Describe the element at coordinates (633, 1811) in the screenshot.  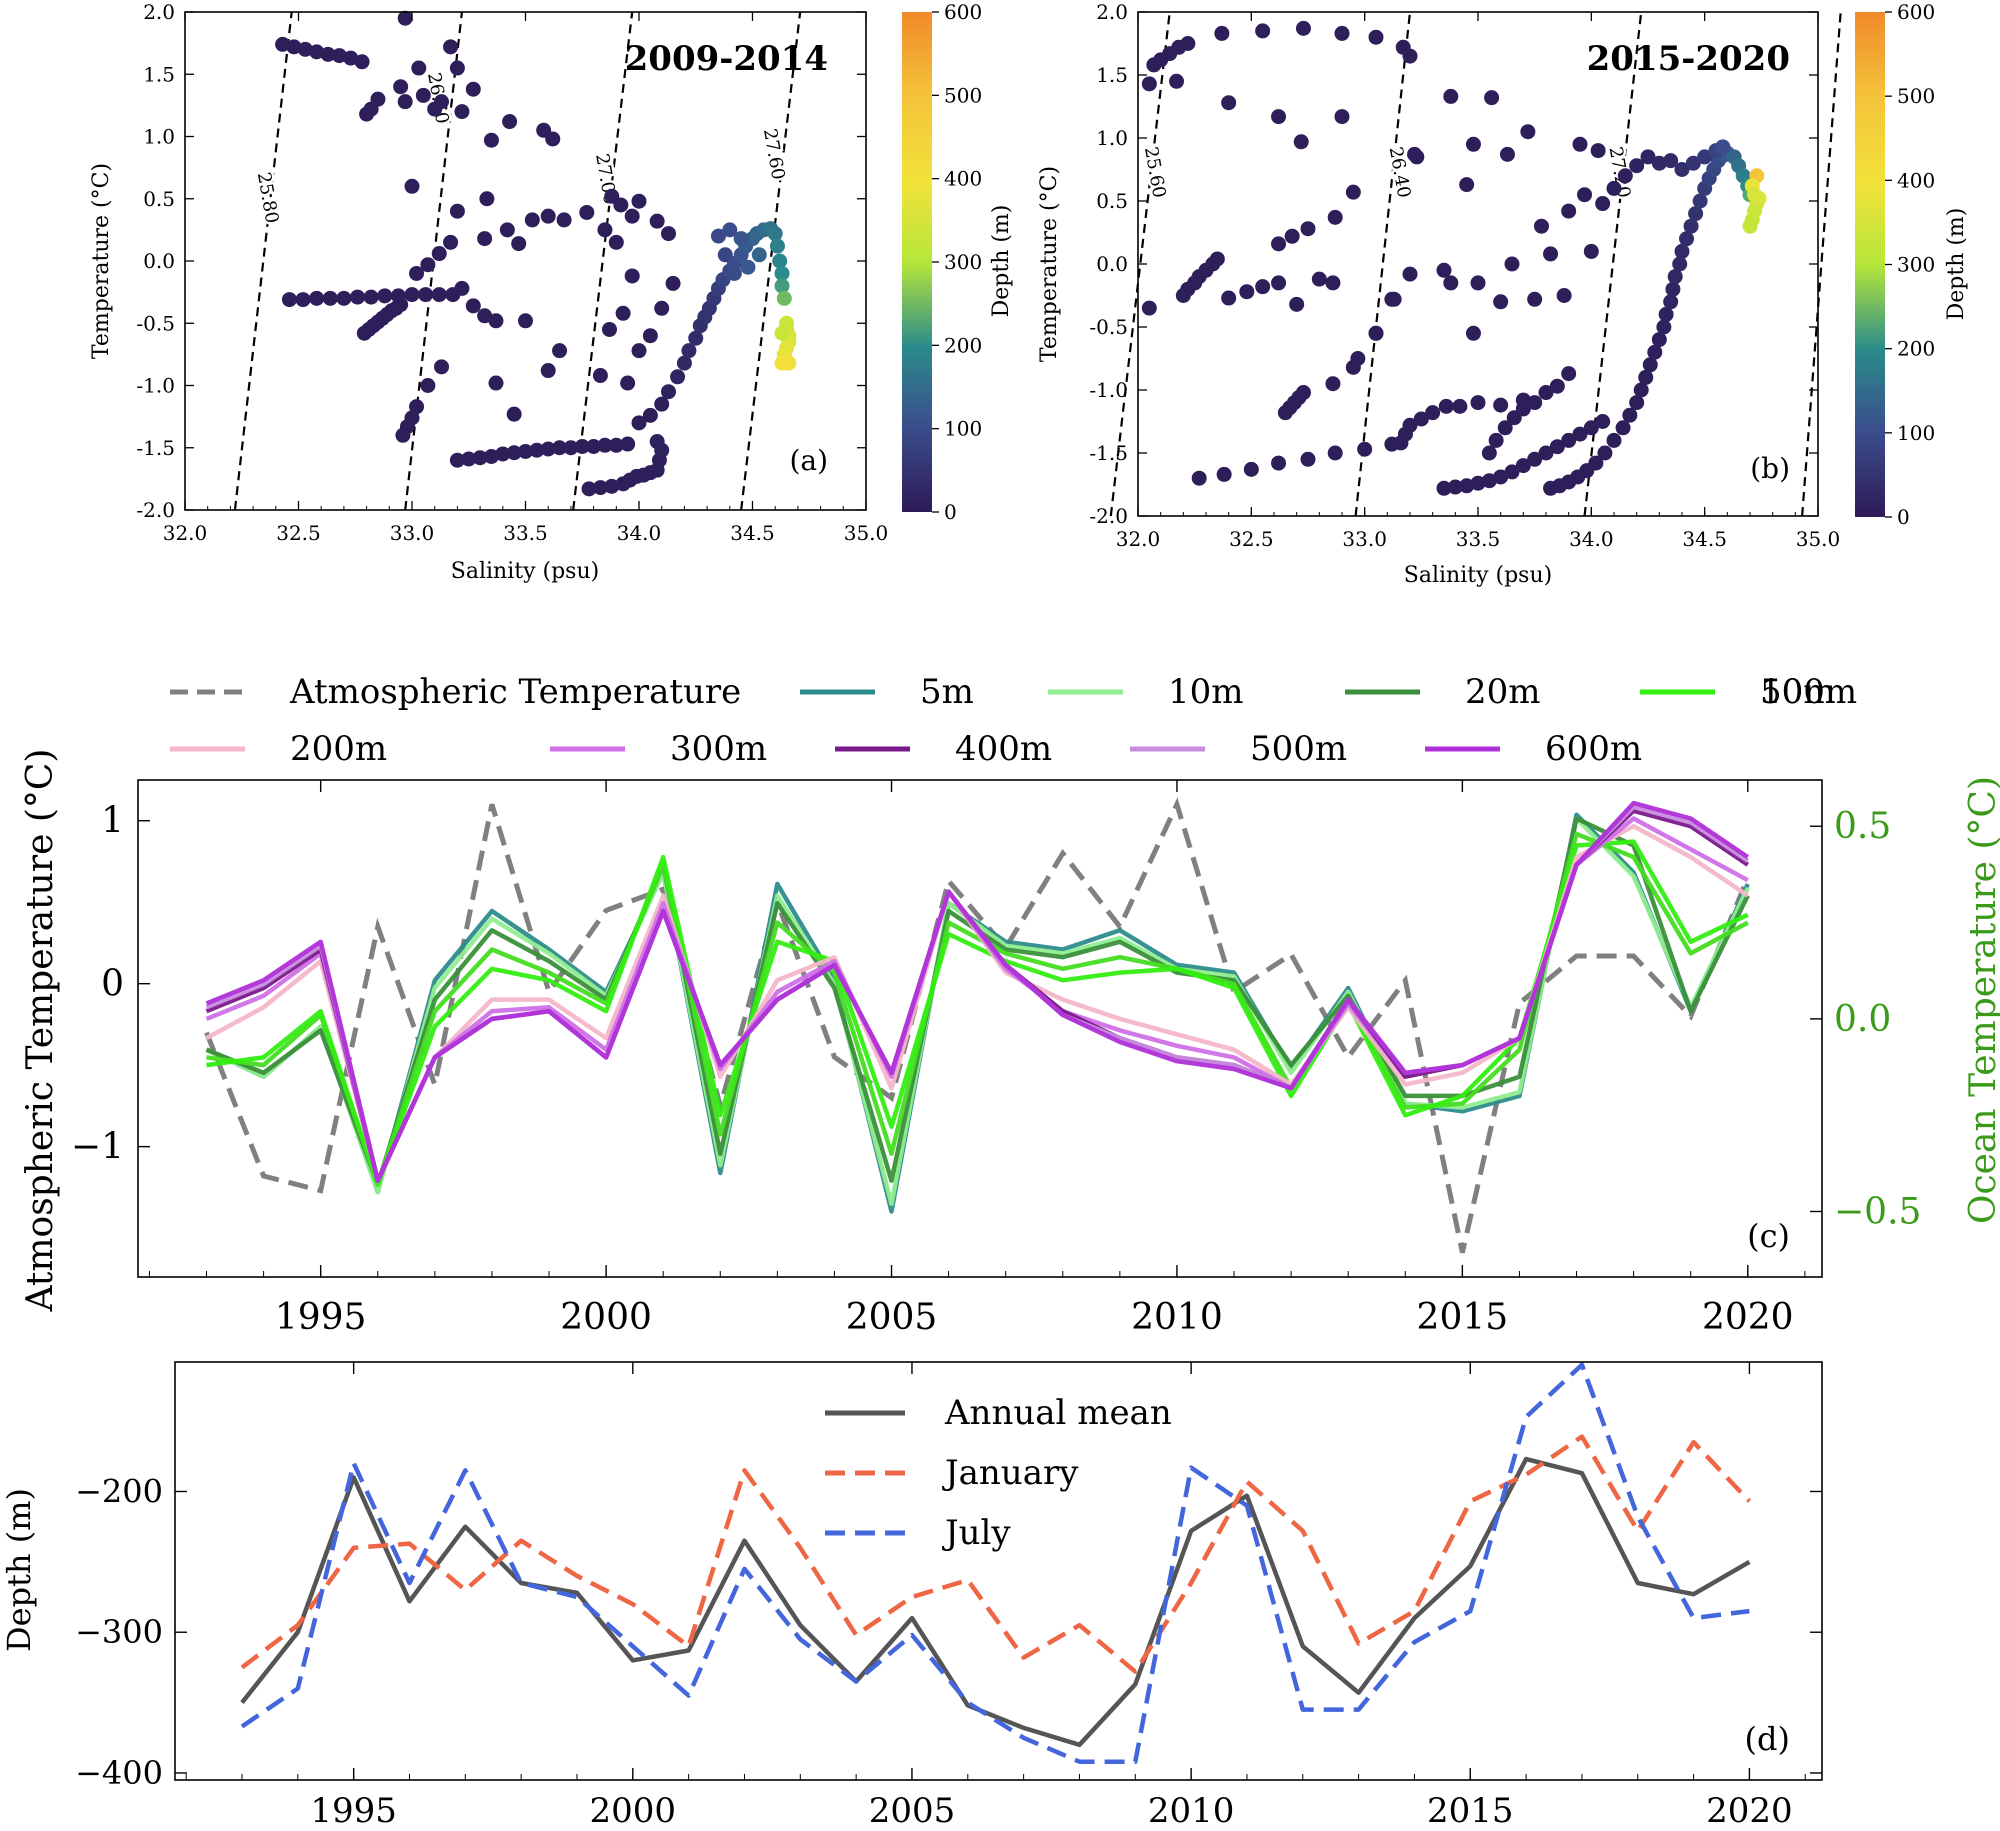
I see `panel-d-x-tick-label: 2000` at that location.